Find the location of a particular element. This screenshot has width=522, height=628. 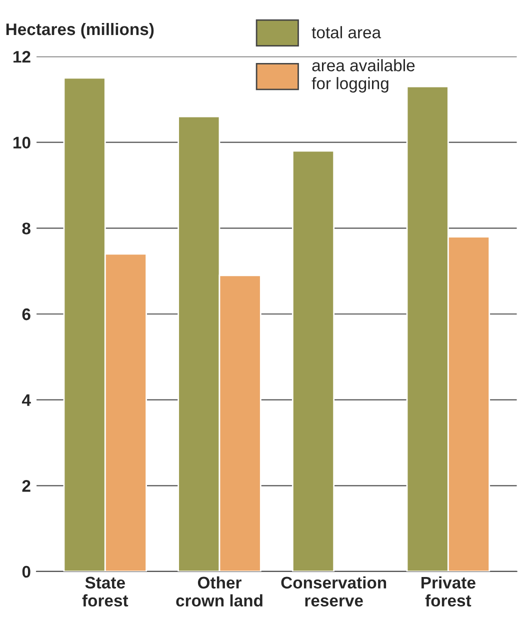

y-tick-label: 8 is located at coordinates (26, 228).